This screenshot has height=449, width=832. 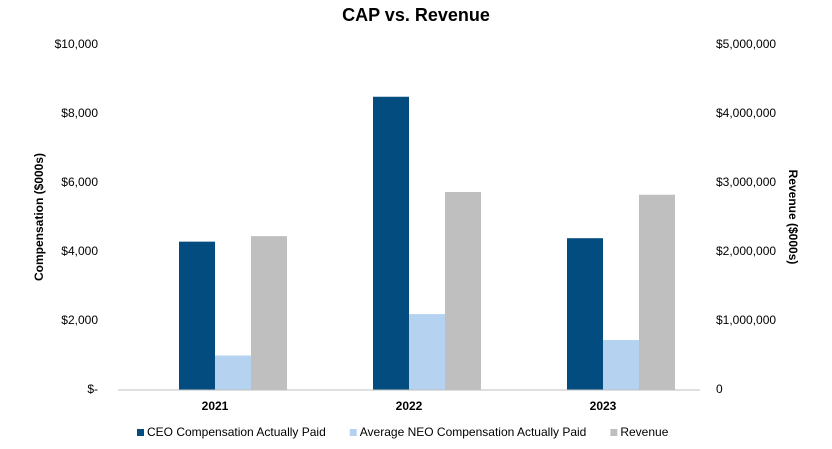 I want to click on y-tick-label: $8,000, so click(x=79, y=113).